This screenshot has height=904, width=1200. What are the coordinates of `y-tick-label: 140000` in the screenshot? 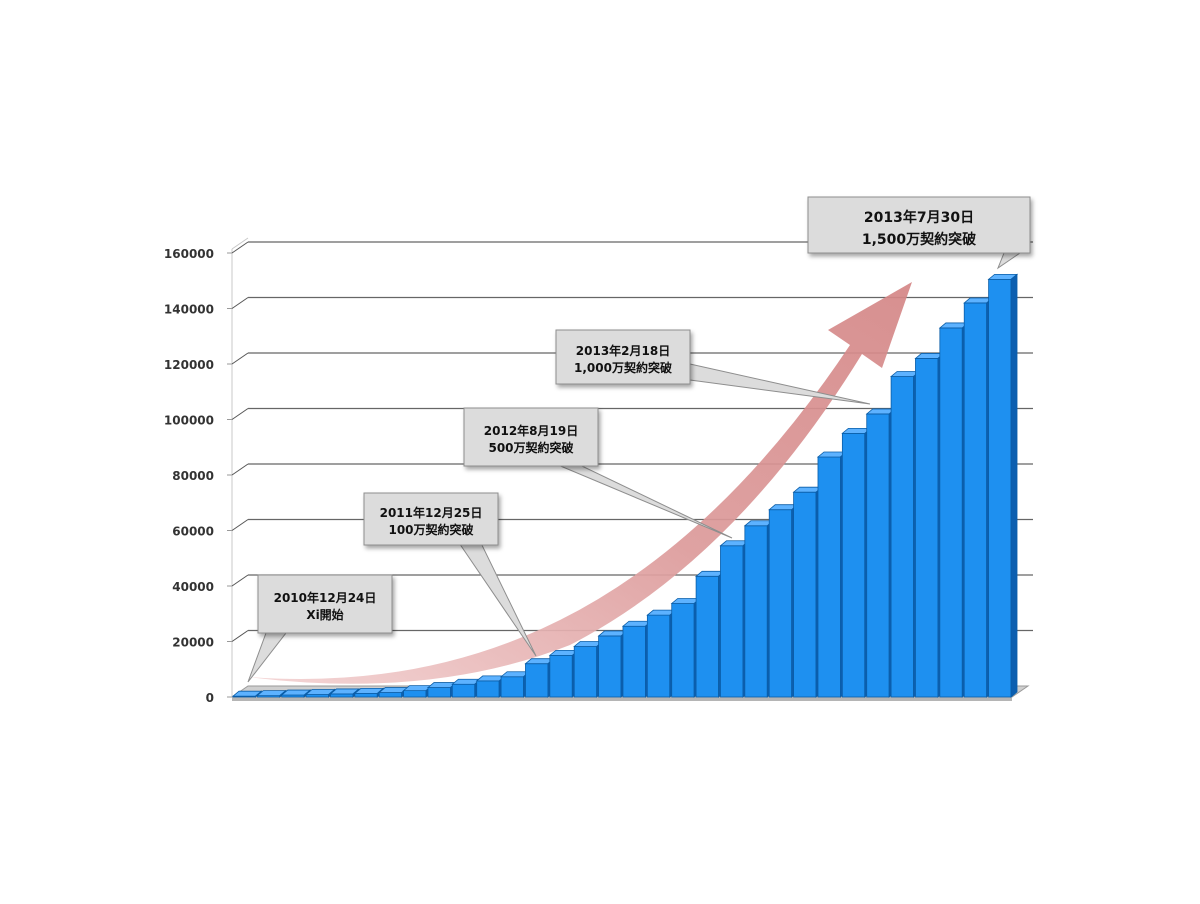 It's located at (189, 310).